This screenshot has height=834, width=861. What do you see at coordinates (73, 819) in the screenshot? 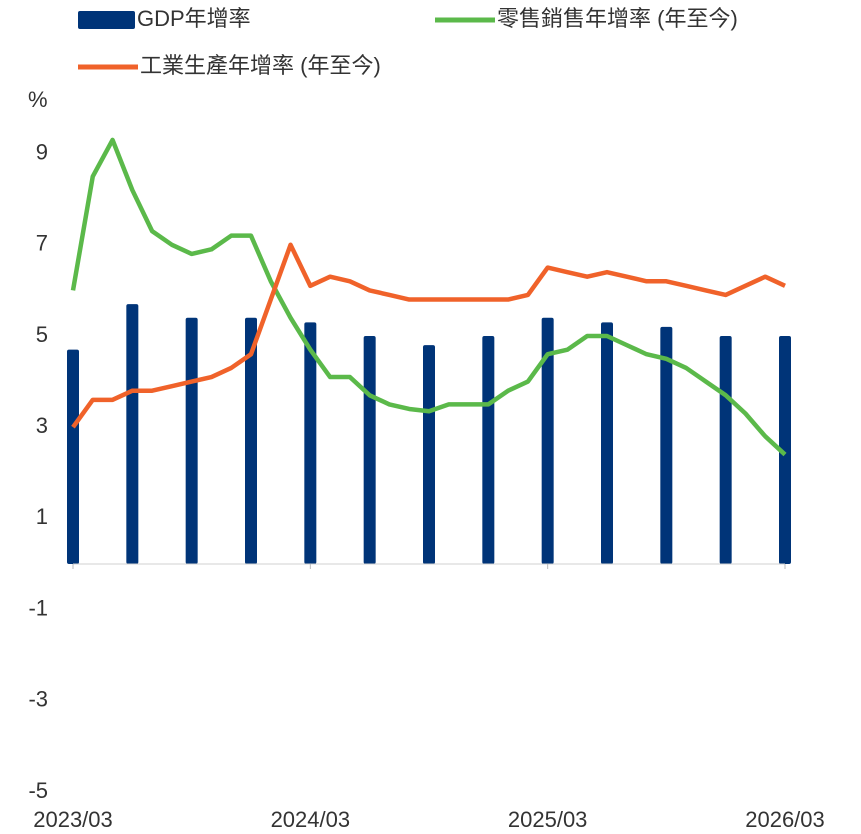
I see `x-tick-label: 2023/03` at bounding box center [73, 819].